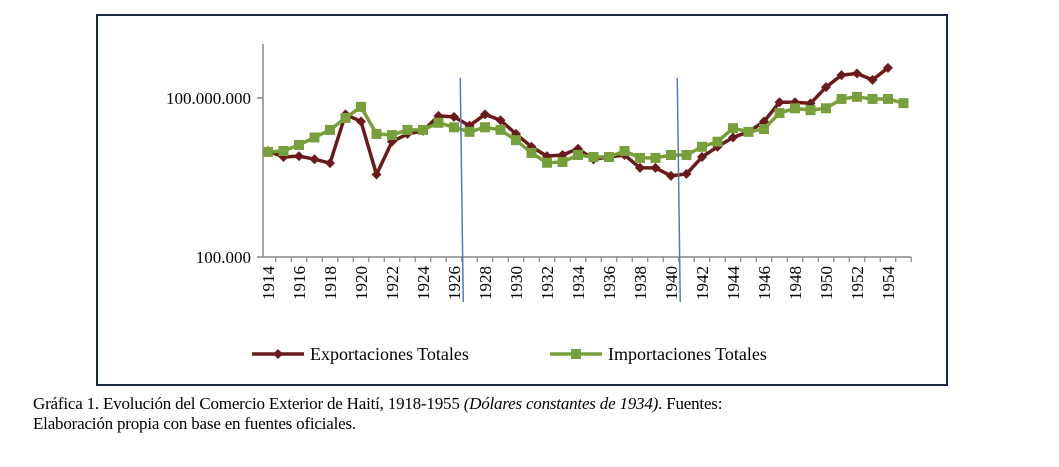 This screenshot has height=467, width=1059. I want to click on legend-marker-diamond, so click(278, 354).